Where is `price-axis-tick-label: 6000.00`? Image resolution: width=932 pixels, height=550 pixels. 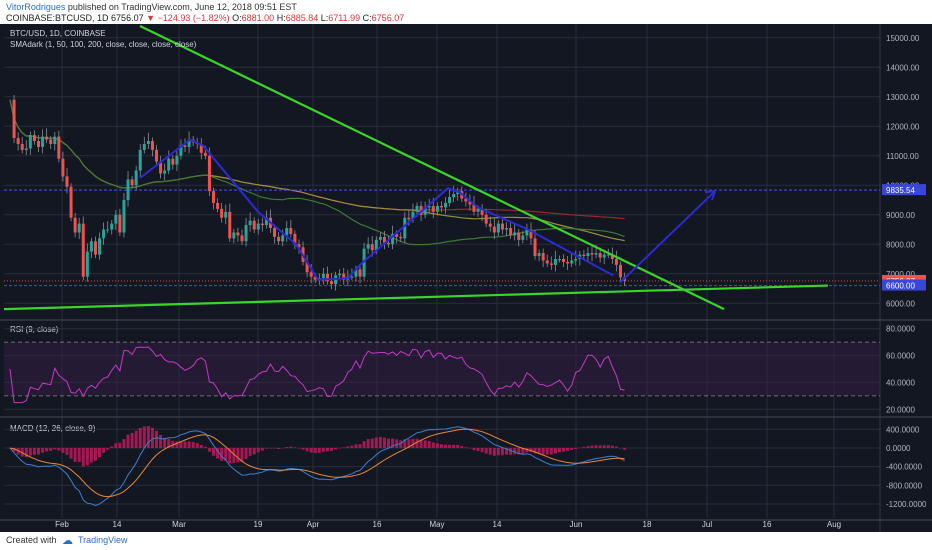
price-axis-tick-label: 6000.00 is located at coordinates (900, 303).